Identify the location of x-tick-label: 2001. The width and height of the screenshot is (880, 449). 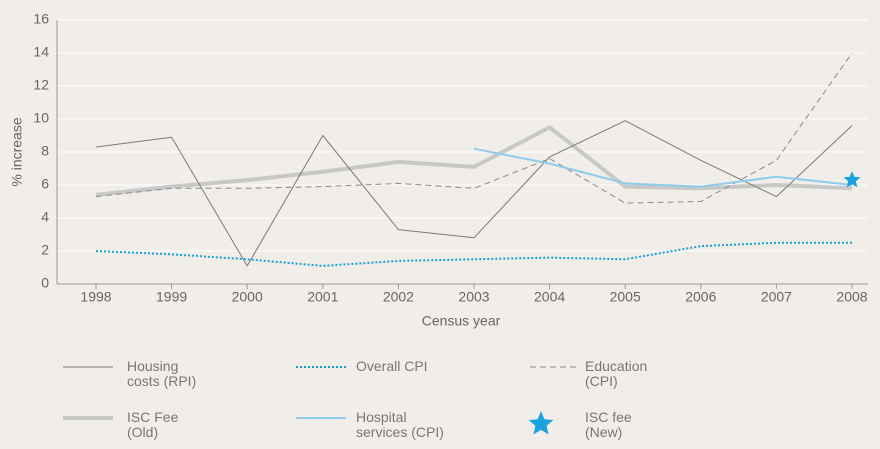
(322, 297).